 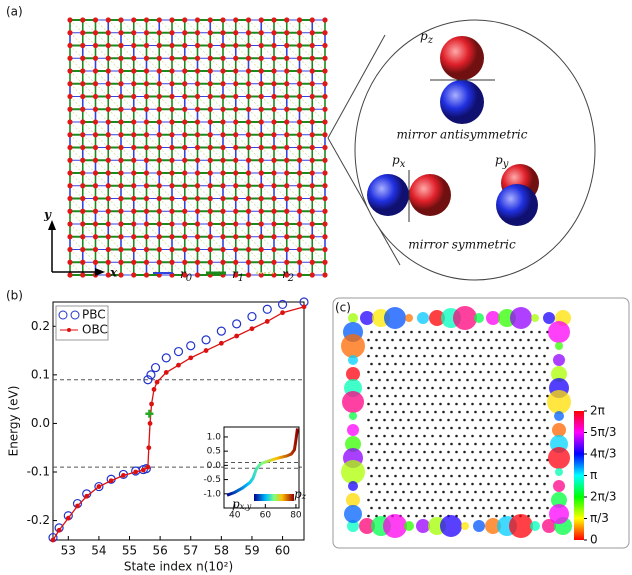 What do you see at coordinates (113, 273) in the screenshot?
I see `axis-label: x` at bounding box center [113, 273].